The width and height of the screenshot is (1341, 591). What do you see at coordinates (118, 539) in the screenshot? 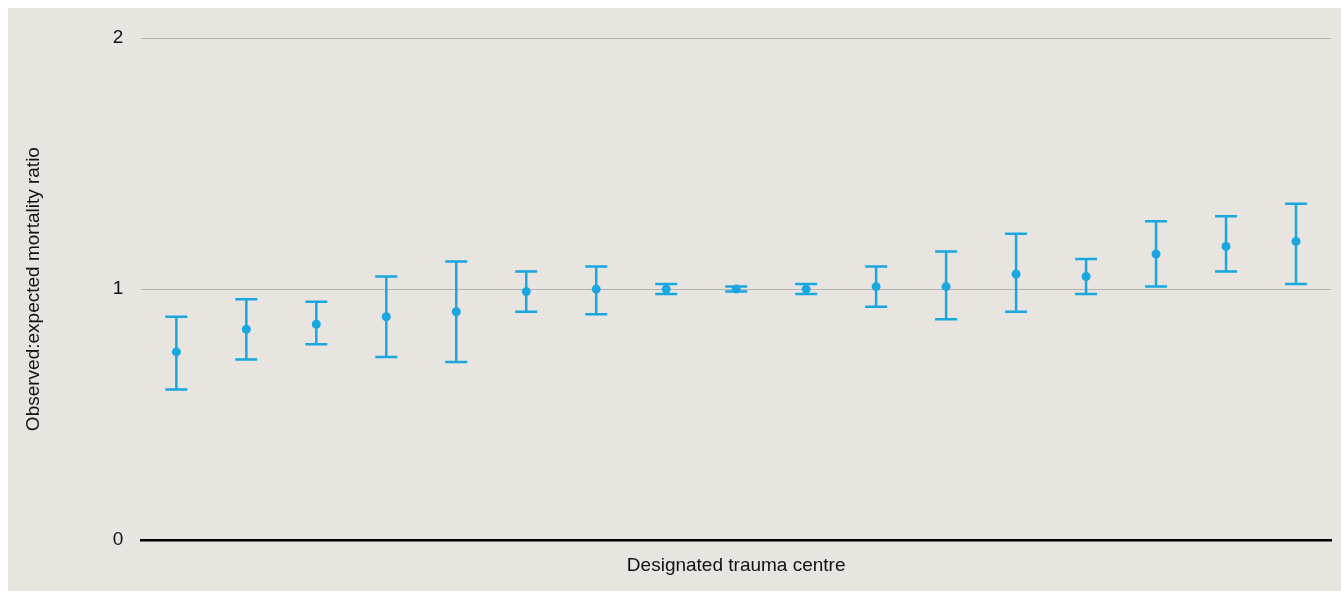
I see `y-tick-label: 0` at bounding box center [118, 539].